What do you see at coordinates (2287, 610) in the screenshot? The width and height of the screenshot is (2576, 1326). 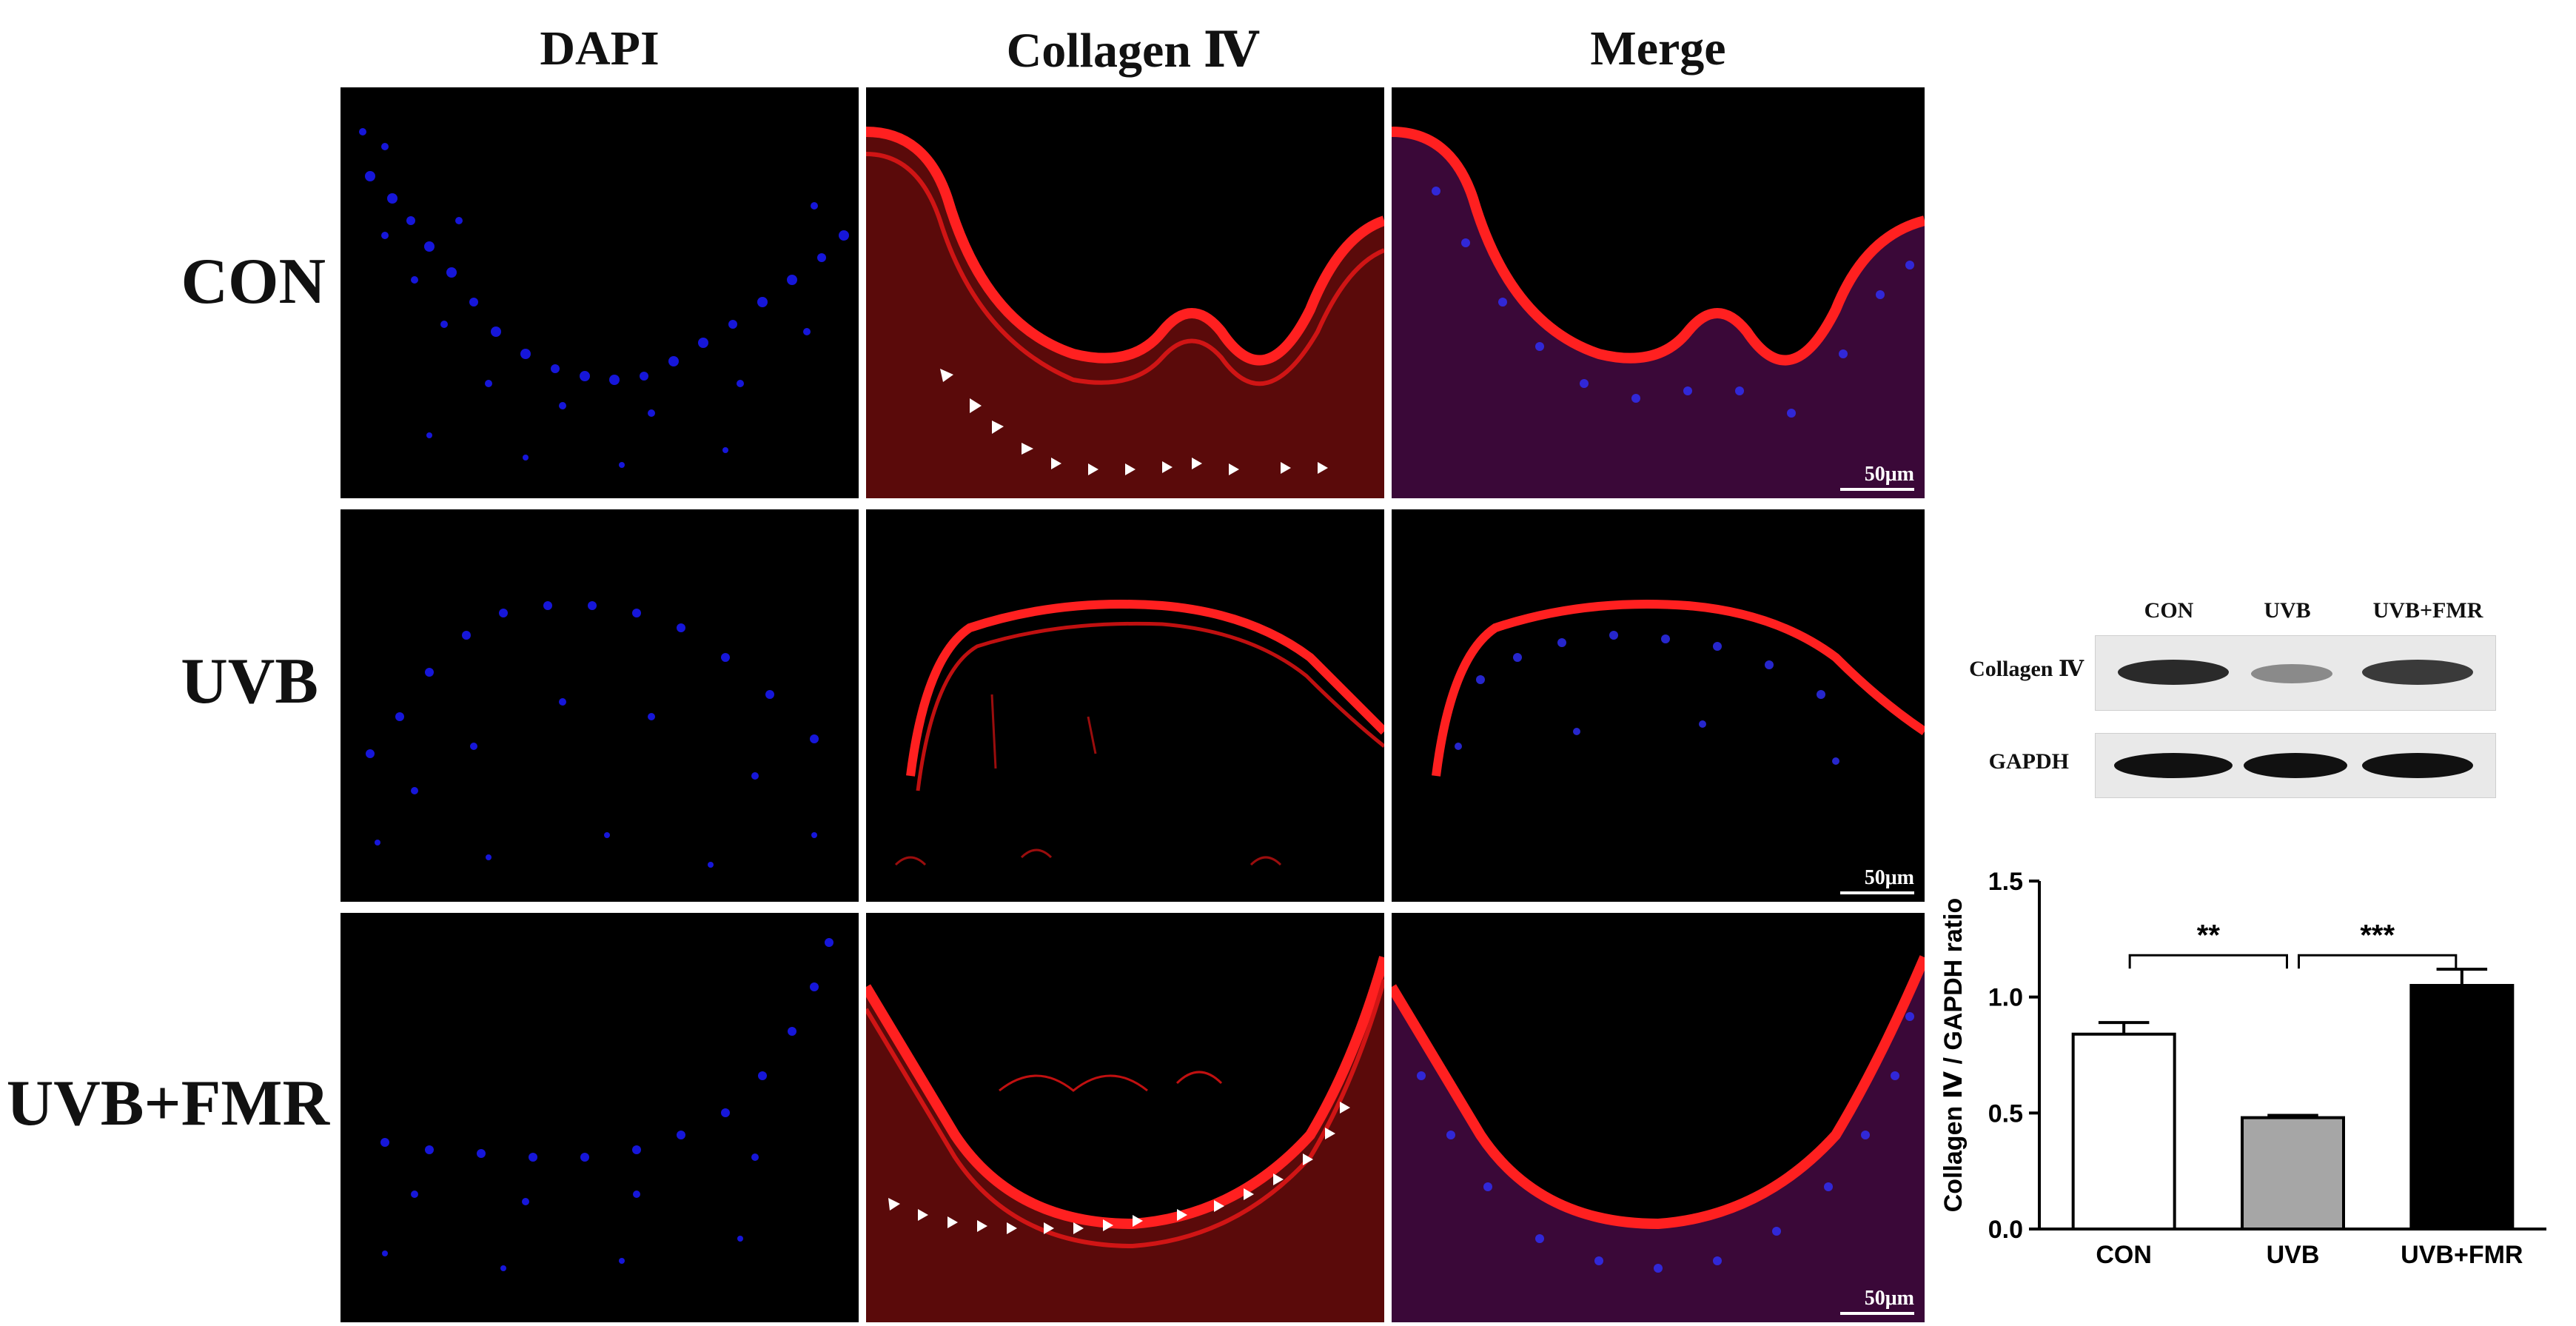 I see `blot-lane-label-uvb: UVB` at bounding box center [2287, 610].